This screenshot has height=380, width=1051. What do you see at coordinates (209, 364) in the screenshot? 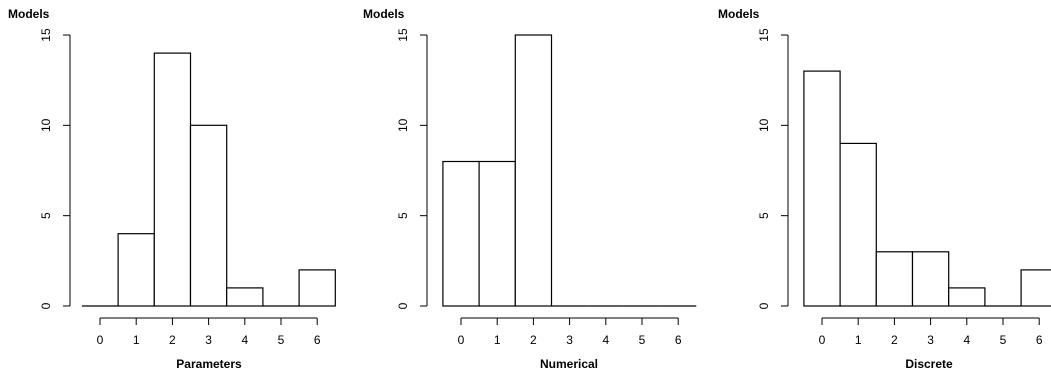
I see `x-axis-label: Parameters` at bounding box center [209, 364].